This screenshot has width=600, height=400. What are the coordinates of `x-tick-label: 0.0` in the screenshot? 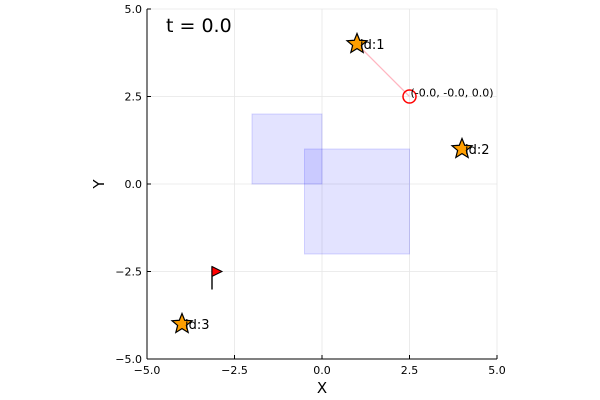 It's located at (322, 370).